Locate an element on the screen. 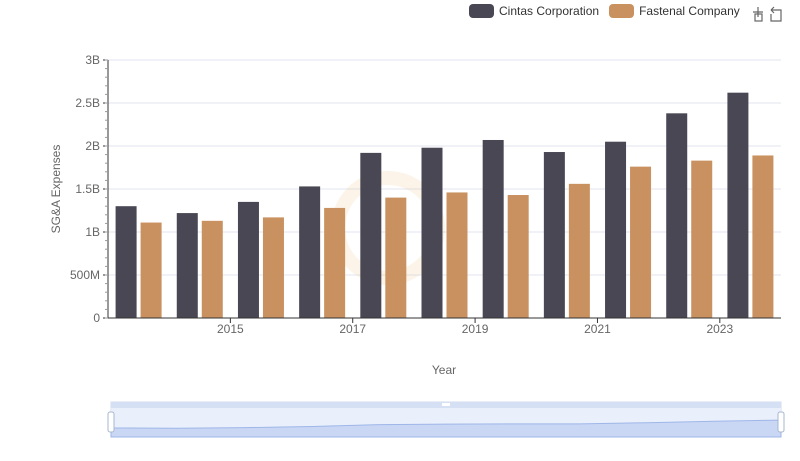 This screenshot has width=800, height=461. y-tick-label: 1.5B is located at coordinates (87, 189).